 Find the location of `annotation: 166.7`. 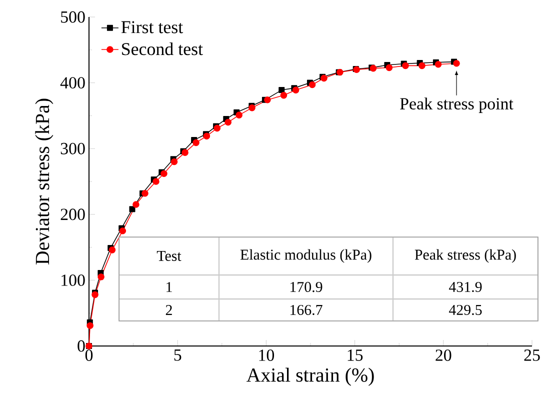

annotation: 166.7 is located at coordinates (306, 310).